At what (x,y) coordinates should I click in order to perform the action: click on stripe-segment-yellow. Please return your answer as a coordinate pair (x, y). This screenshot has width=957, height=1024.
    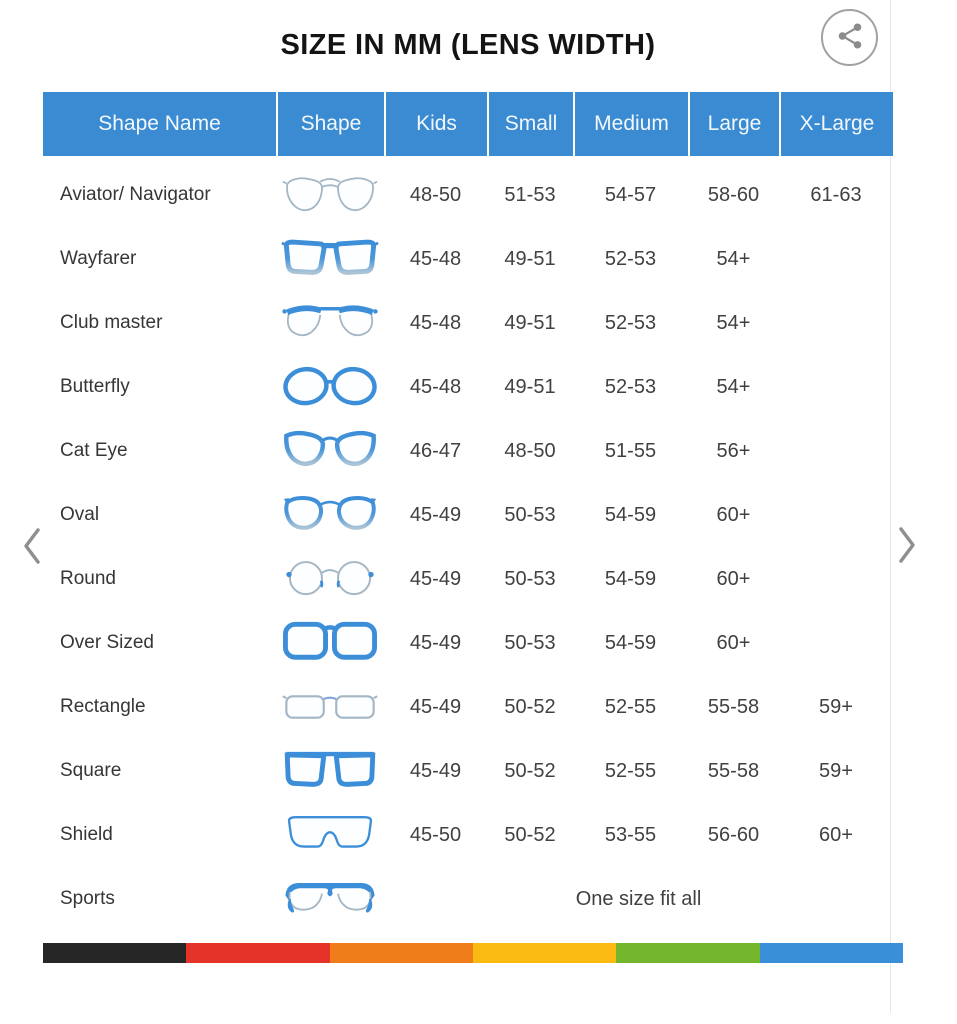
    Looking at the image, I should click on (544, 953).